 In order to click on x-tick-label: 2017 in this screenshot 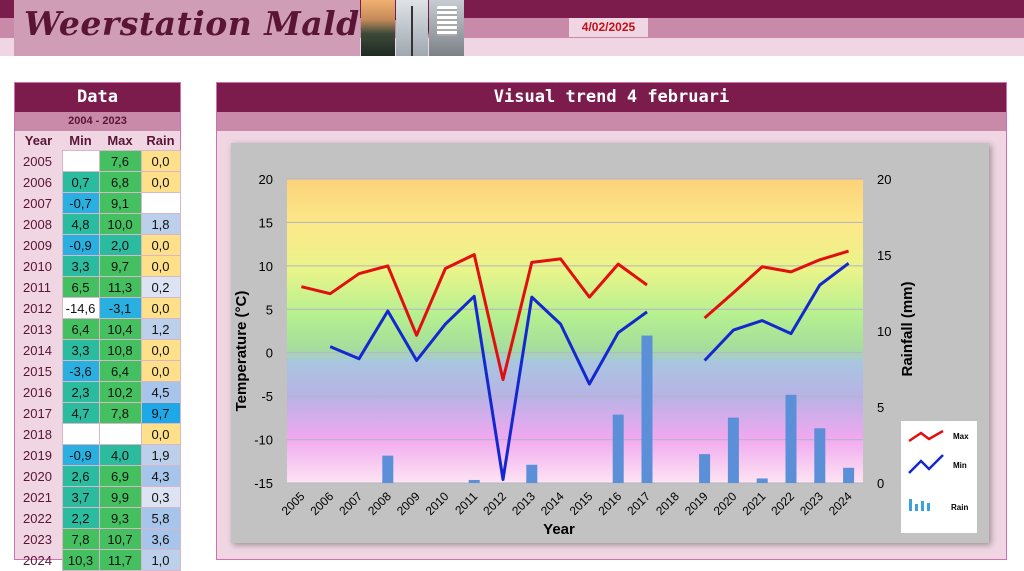, I will do `click(638, 503)`.